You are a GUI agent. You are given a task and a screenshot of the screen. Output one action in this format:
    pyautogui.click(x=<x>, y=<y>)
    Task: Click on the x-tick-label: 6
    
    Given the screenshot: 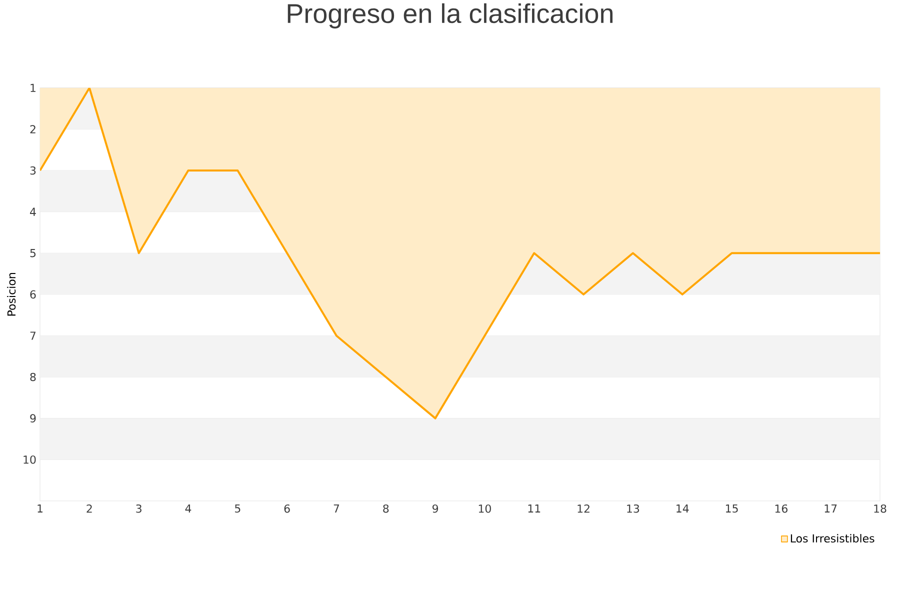 What is the action you would take?
    pyautogui.click(x=287, y=508)
    